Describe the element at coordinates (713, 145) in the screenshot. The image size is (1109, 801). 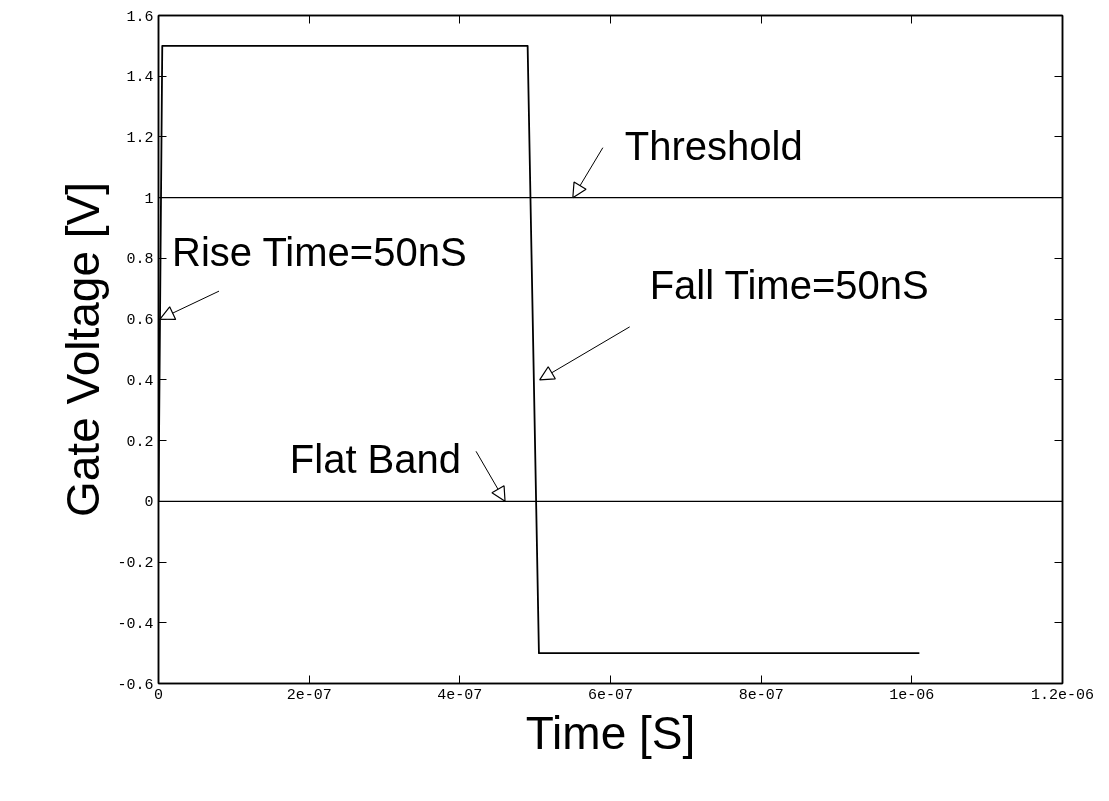
I see `annotation: Threshold` at that location.